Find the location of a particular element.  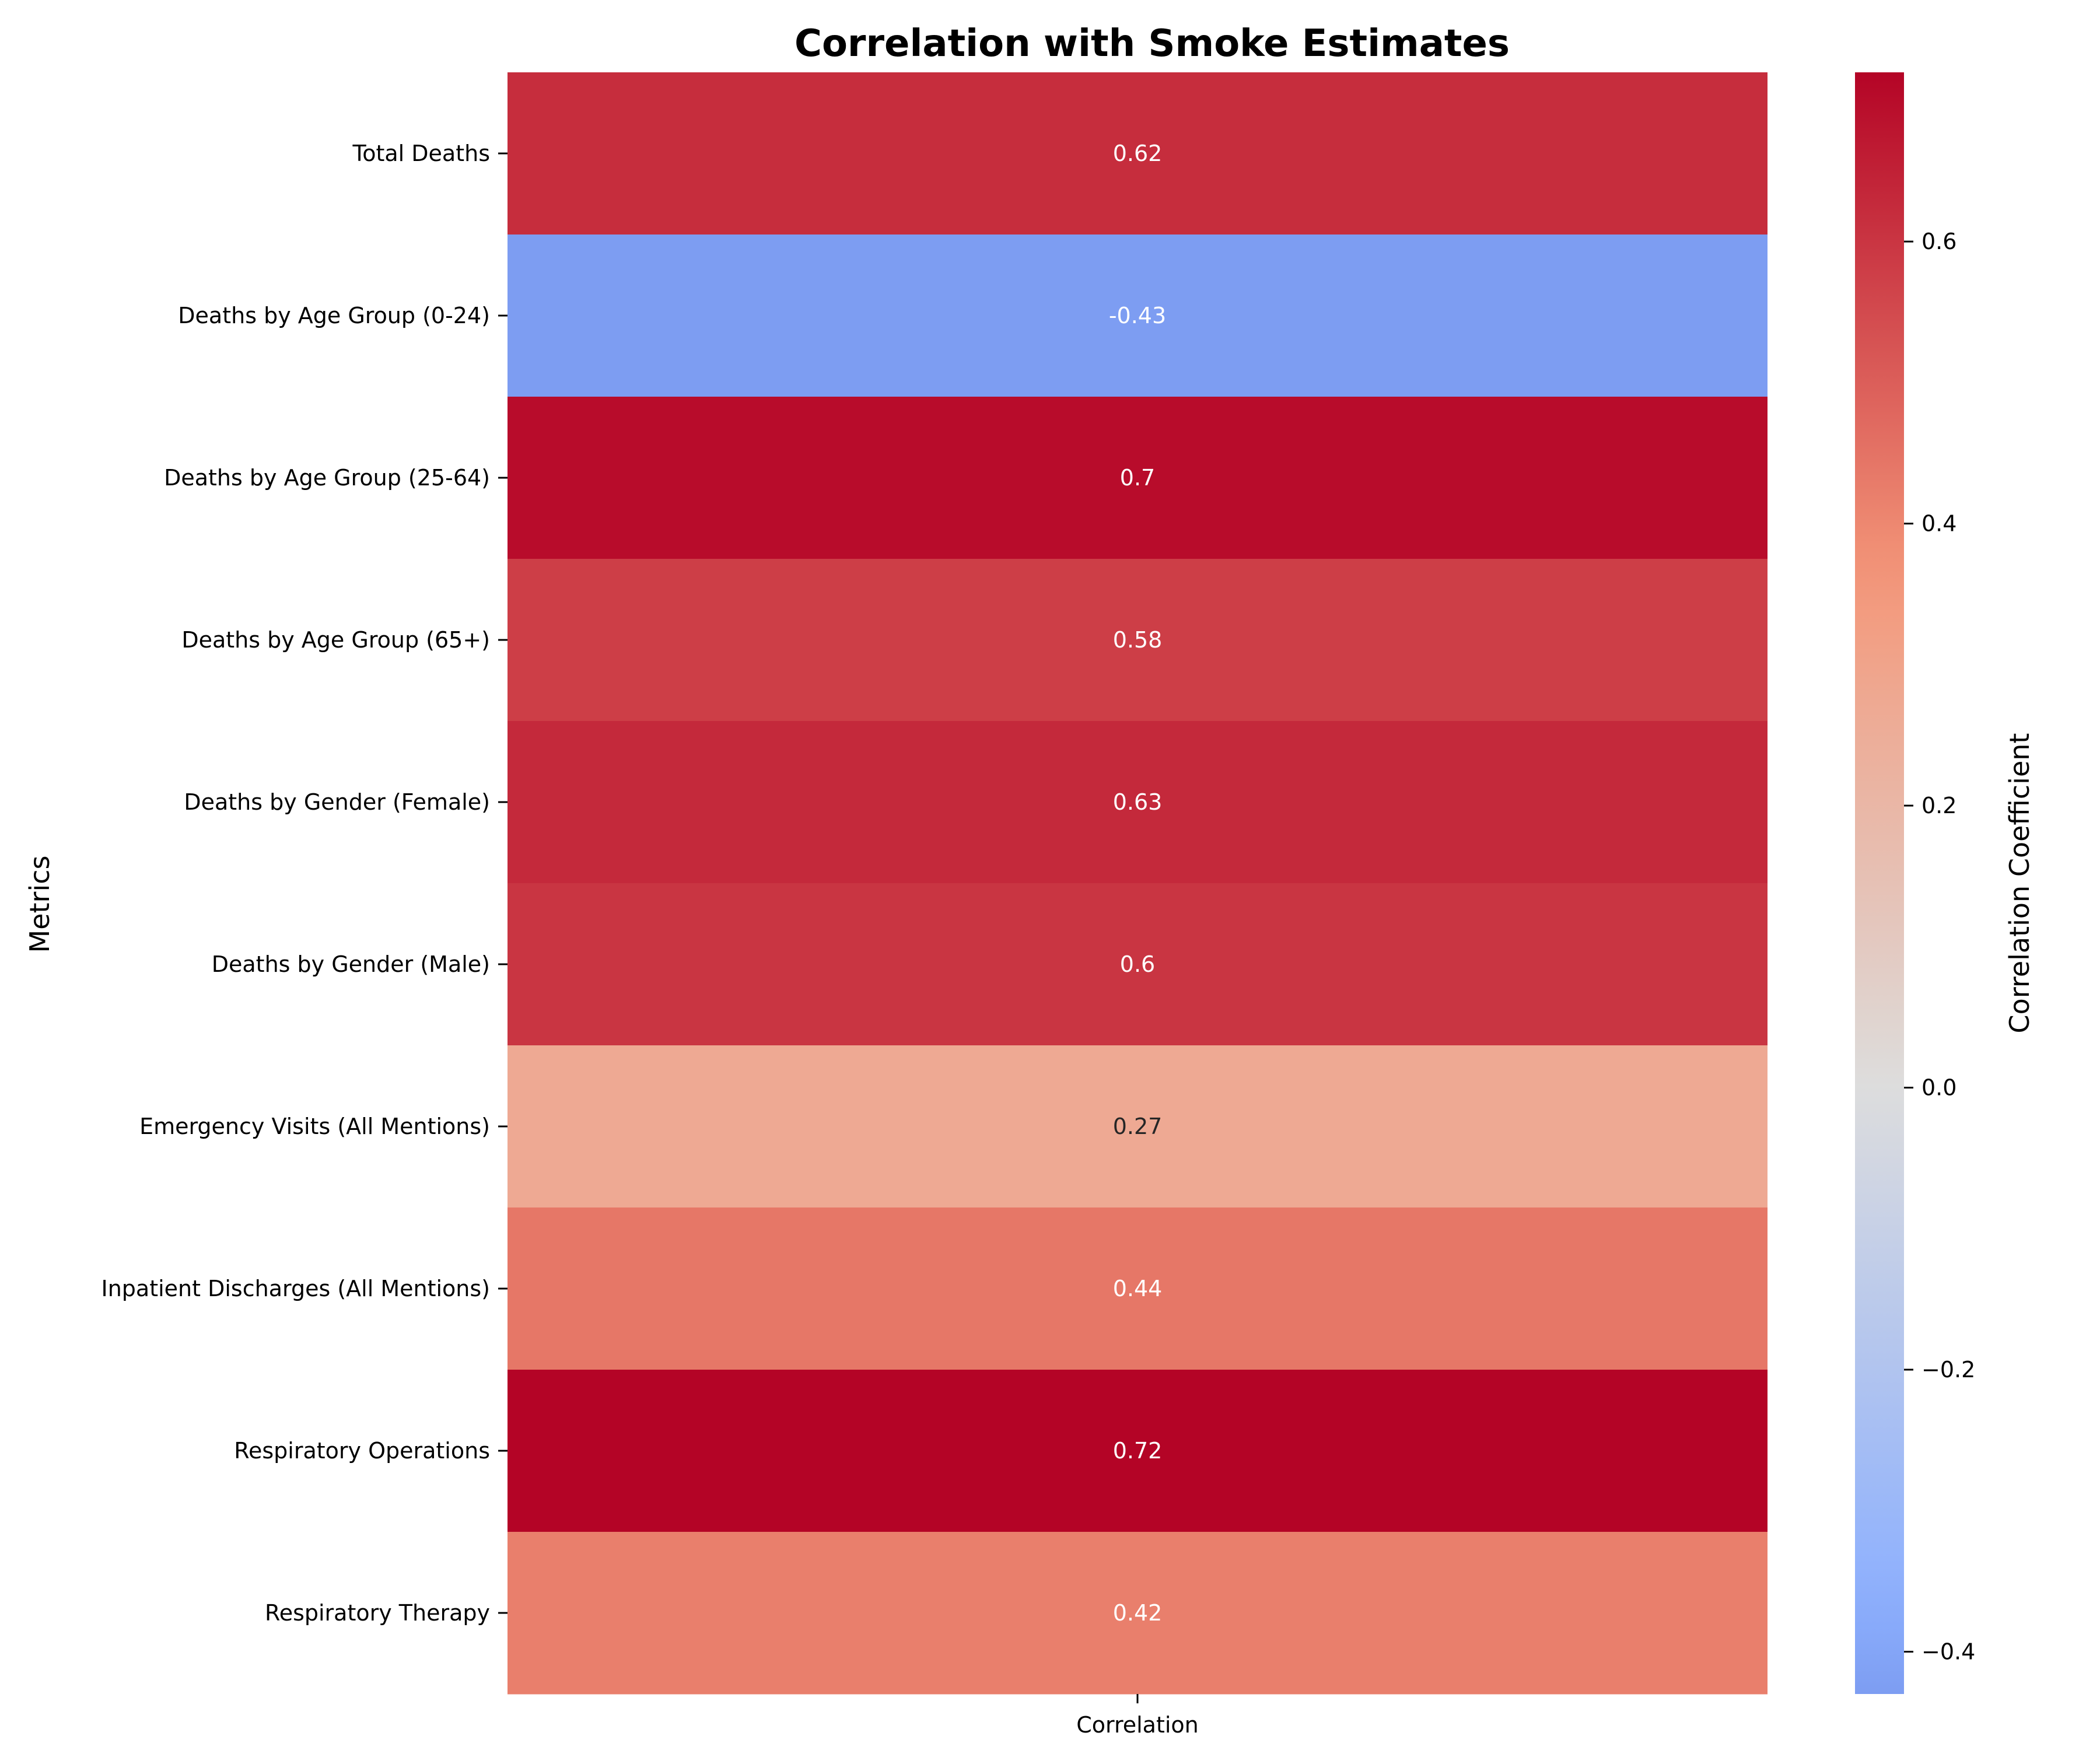

y-tick-label: Total Deaths is located at coordinates (421, 153).